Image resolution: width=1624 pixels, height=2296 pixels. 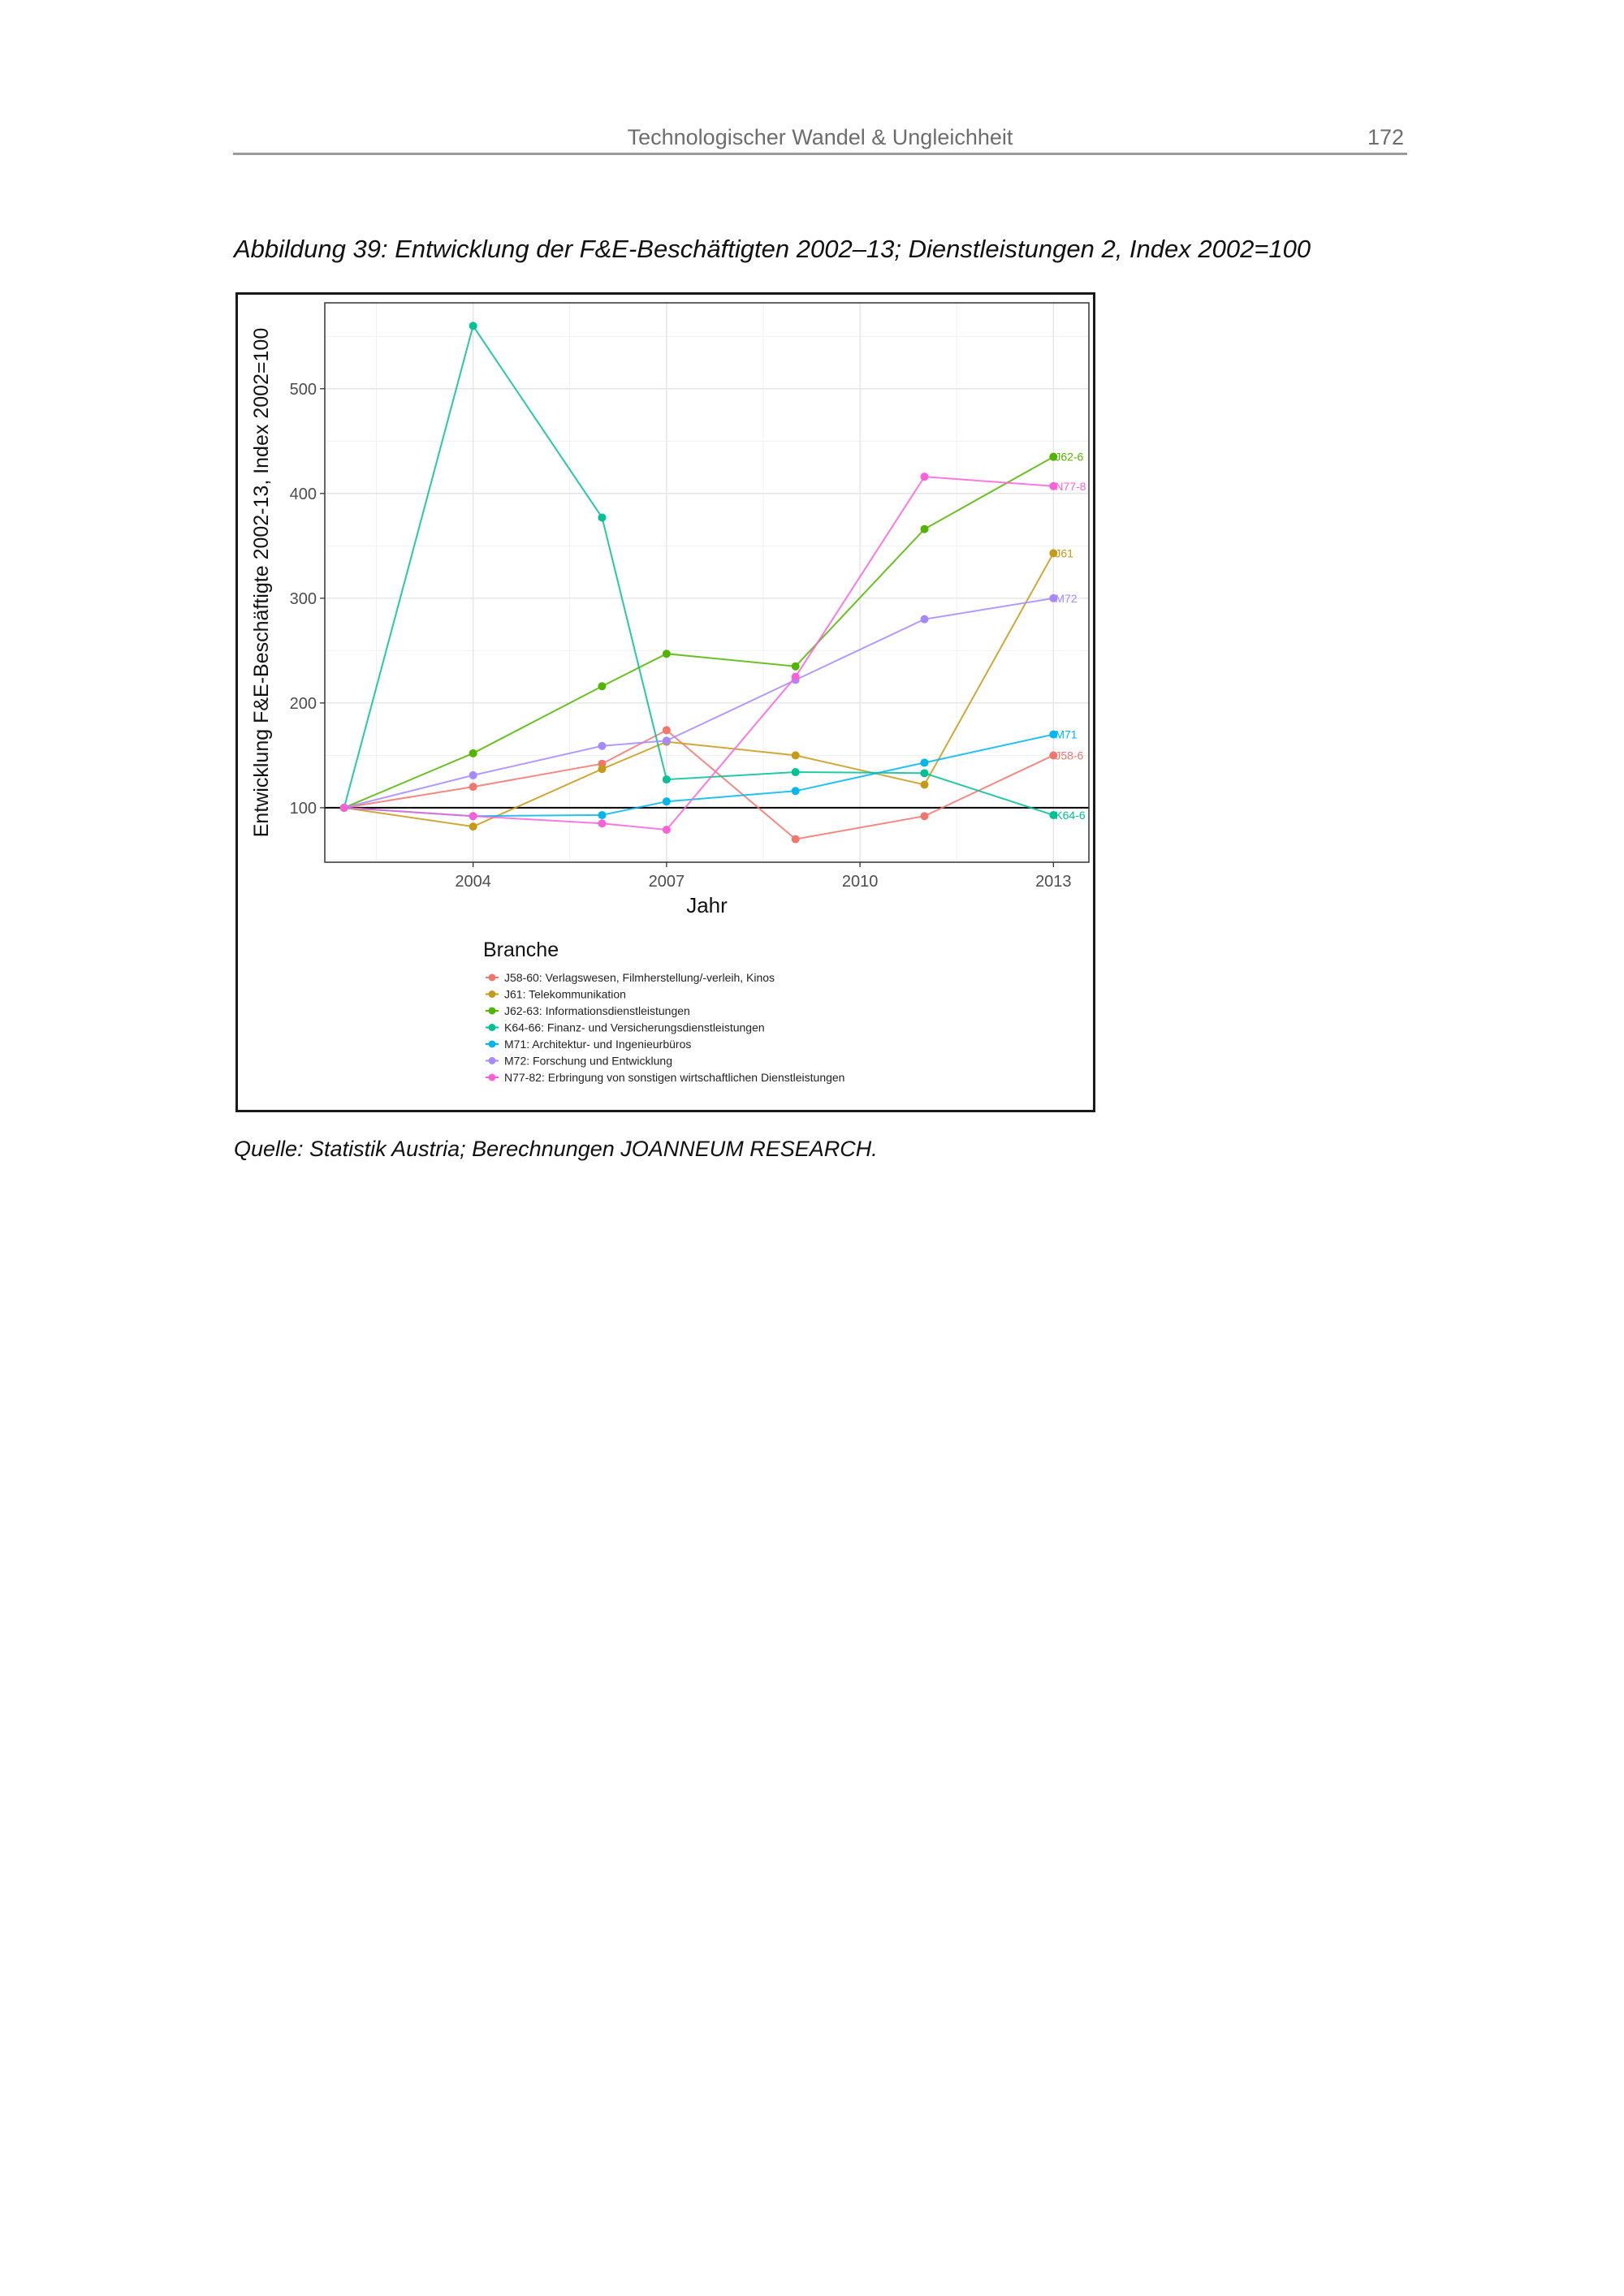 I want to click on header-title: Technologischer Wandel & Ungleichheit, so click(x=820, y=137).